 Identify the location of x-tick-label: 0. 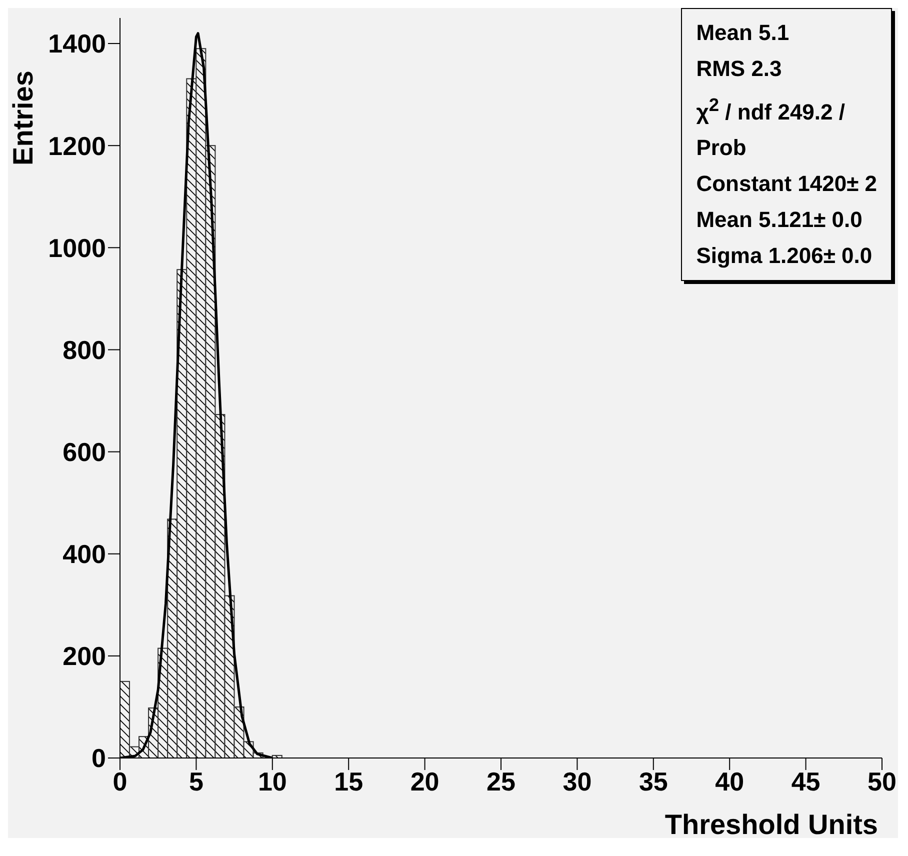
(120, 781).